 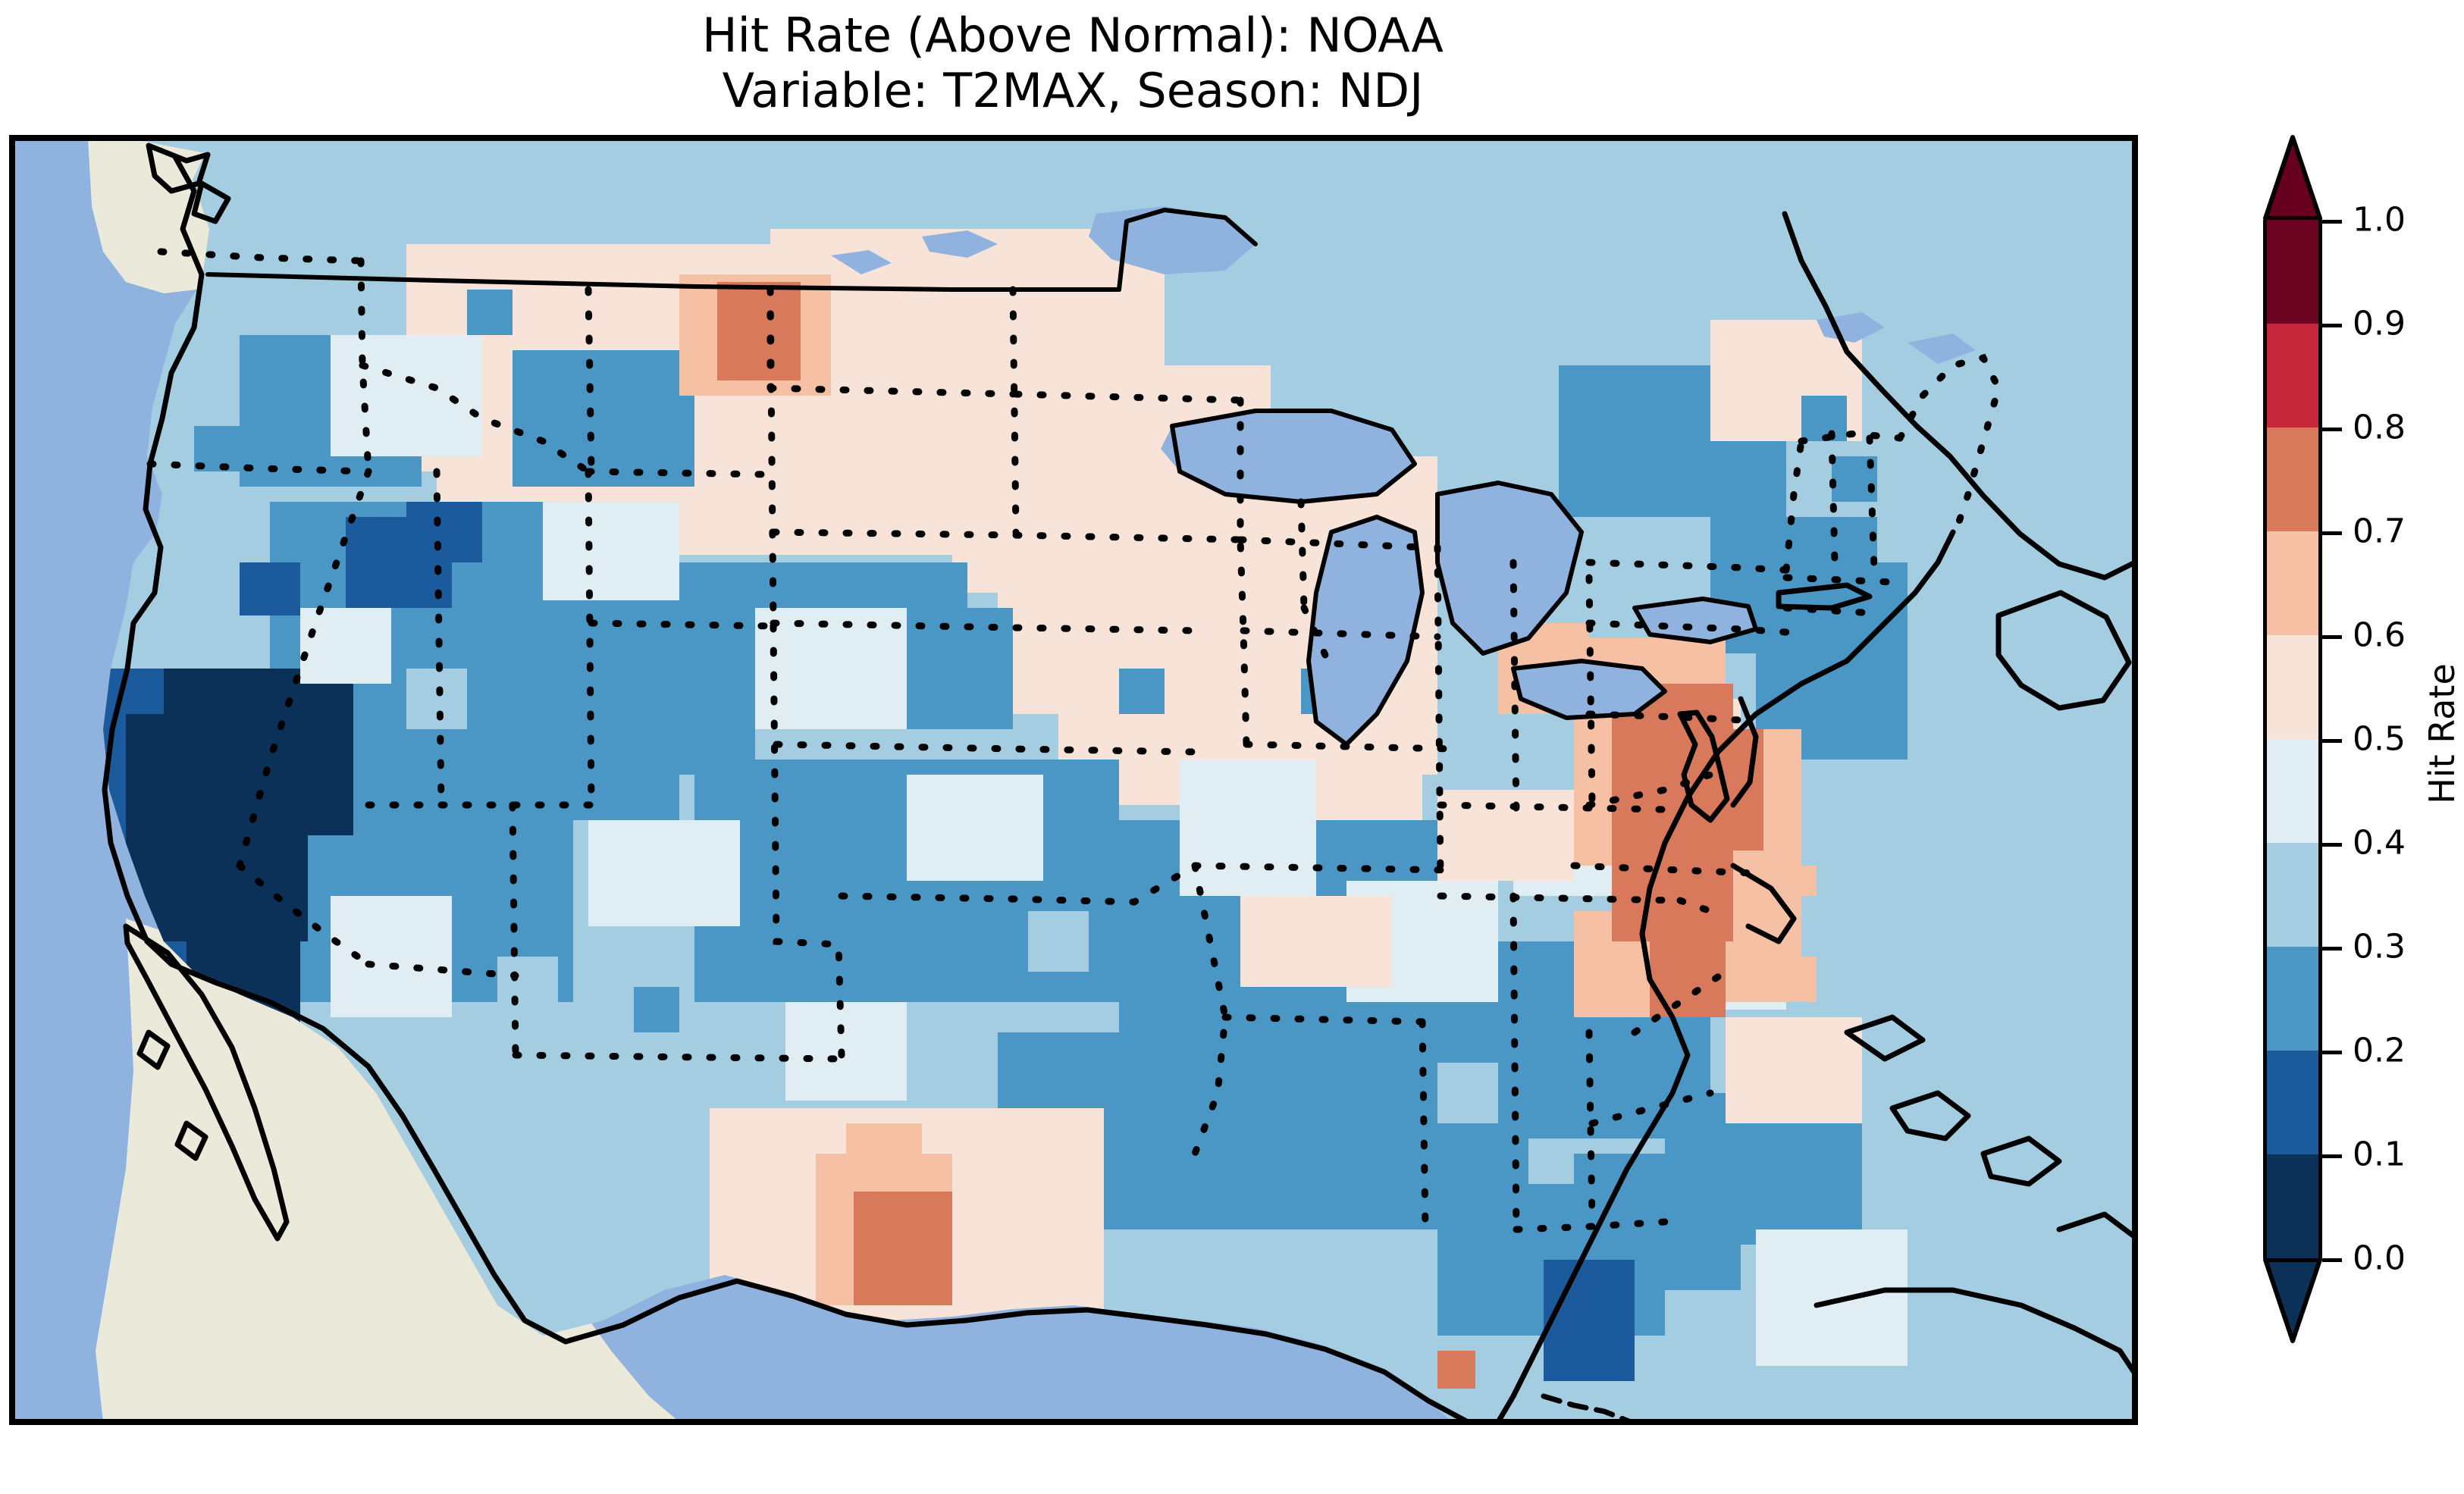 I want to click on bahamas-coast-d, so click(x=1885, y=1038).